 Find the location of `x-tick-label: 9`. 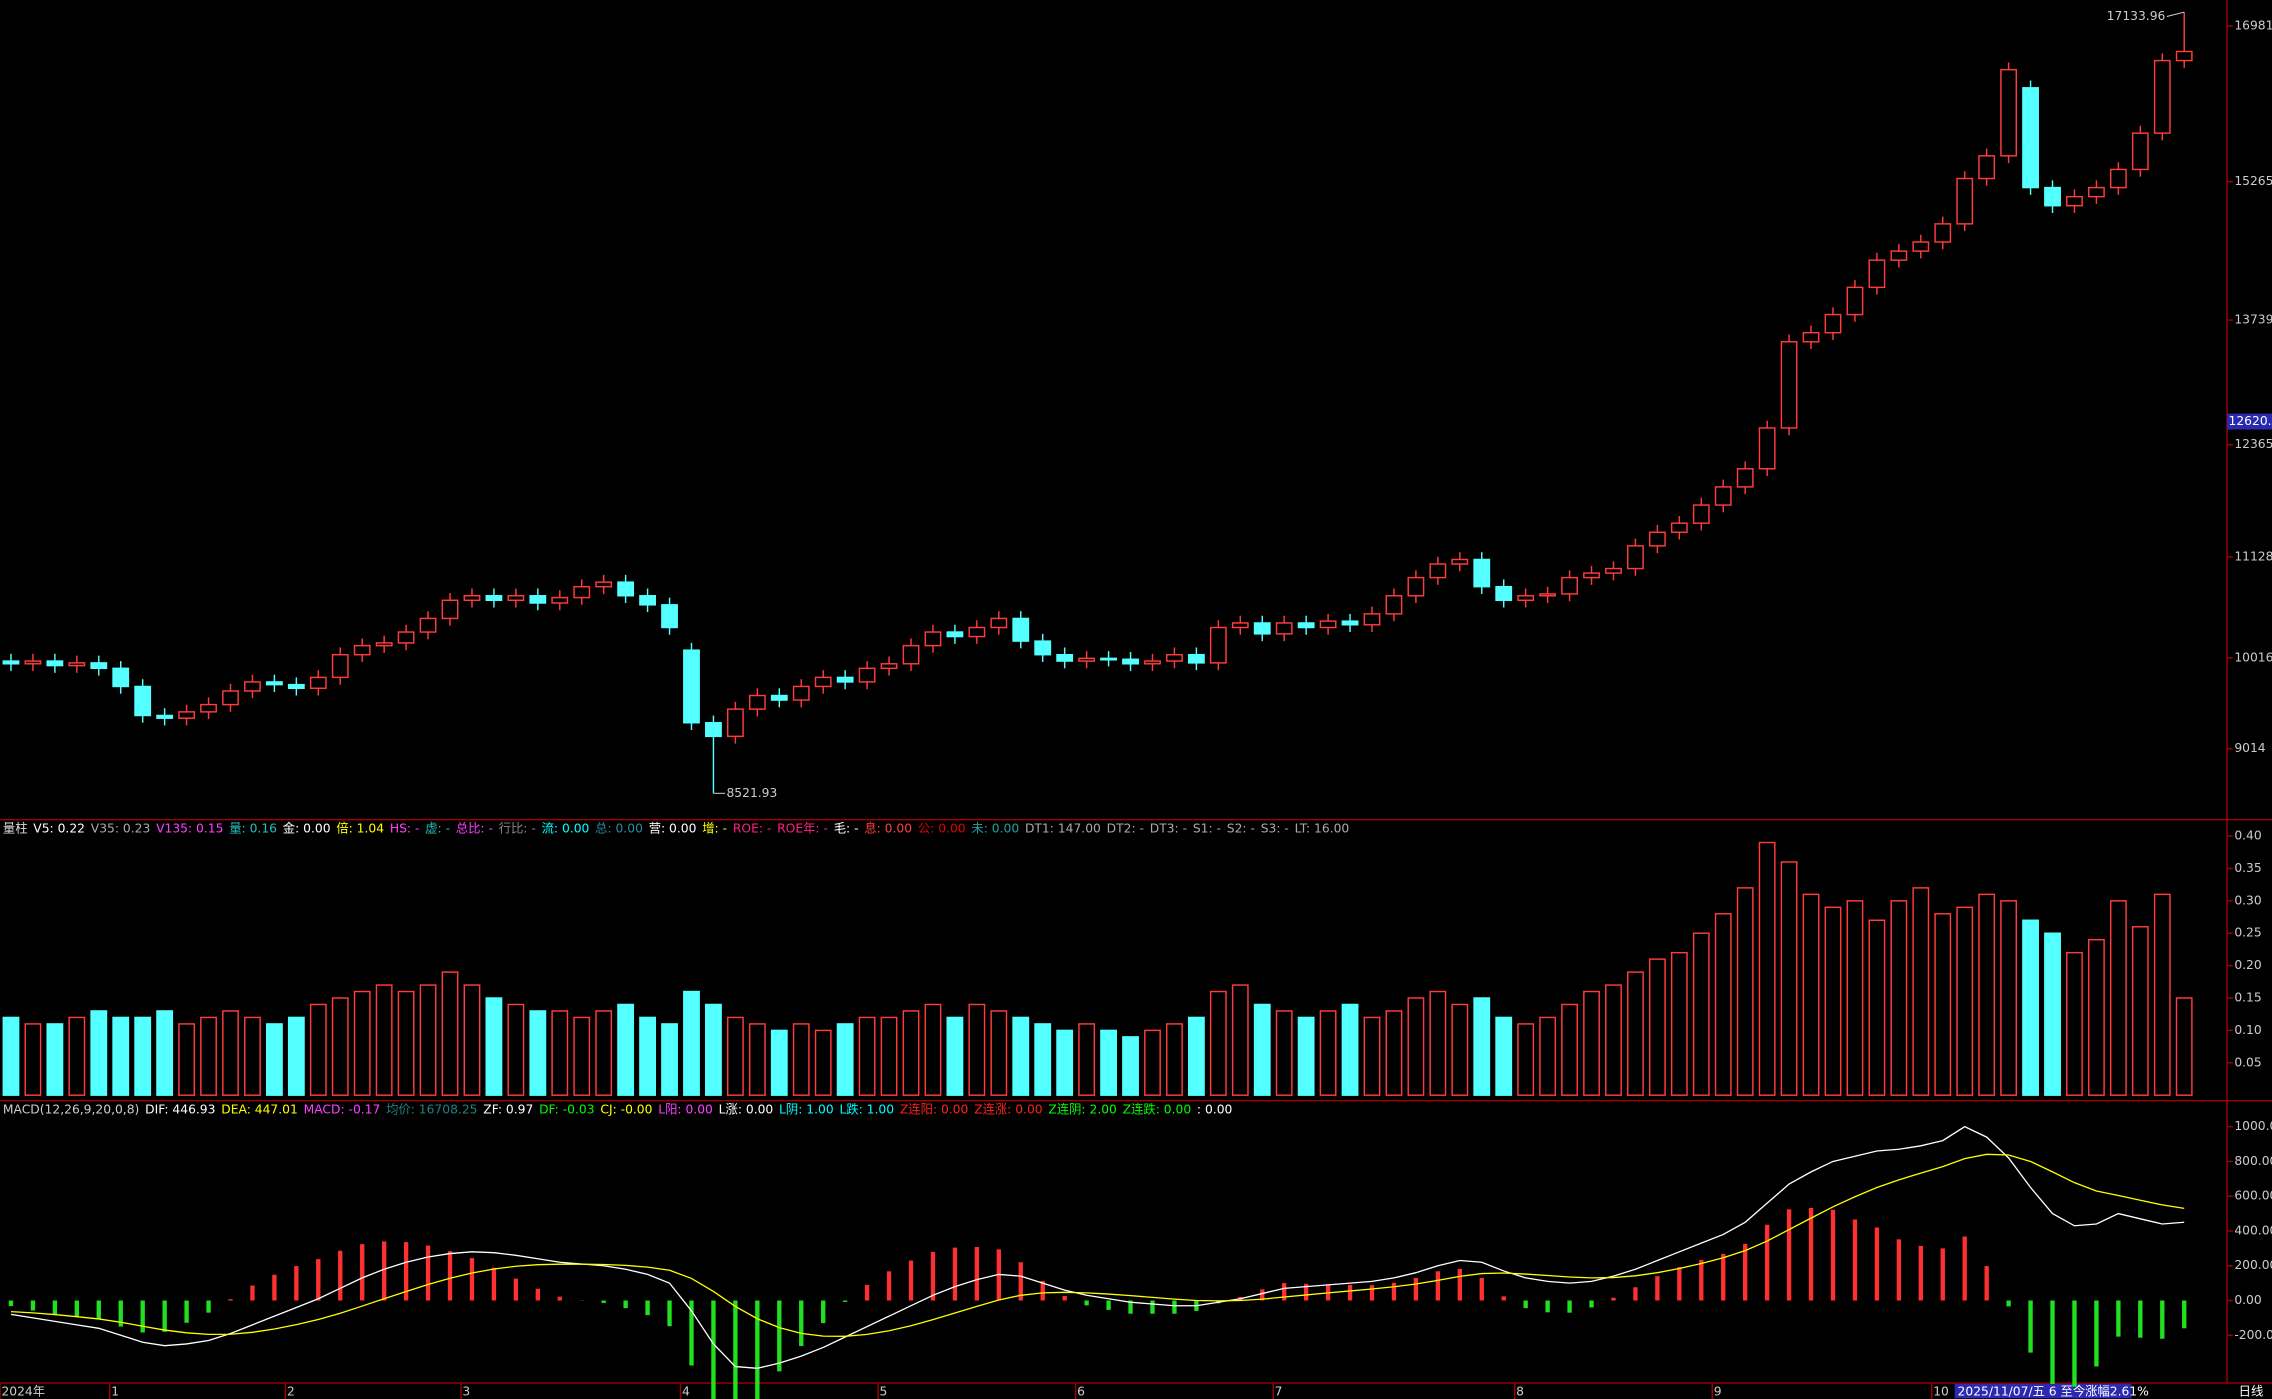

x-tick-label: 9 is located at coordinates (1718, 1391).